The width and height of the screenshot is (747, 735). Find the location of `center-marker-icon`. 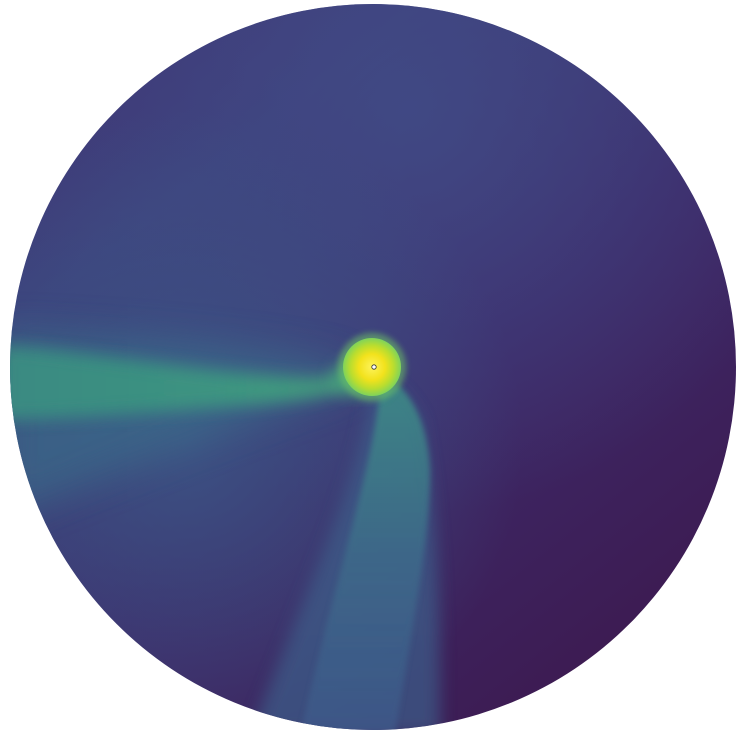

center-marker-icon is located at coordinates (374, 367).